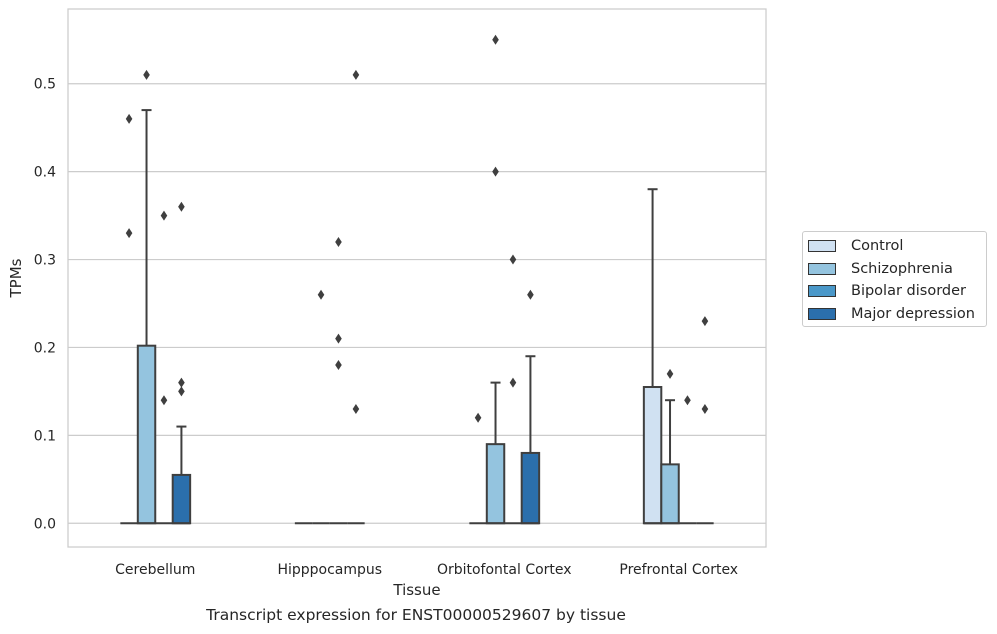  What do you see at coordinates (45, 261) in the screenshot?
I see `y-tick-label: 0.3` at bounding box center [45, 261].